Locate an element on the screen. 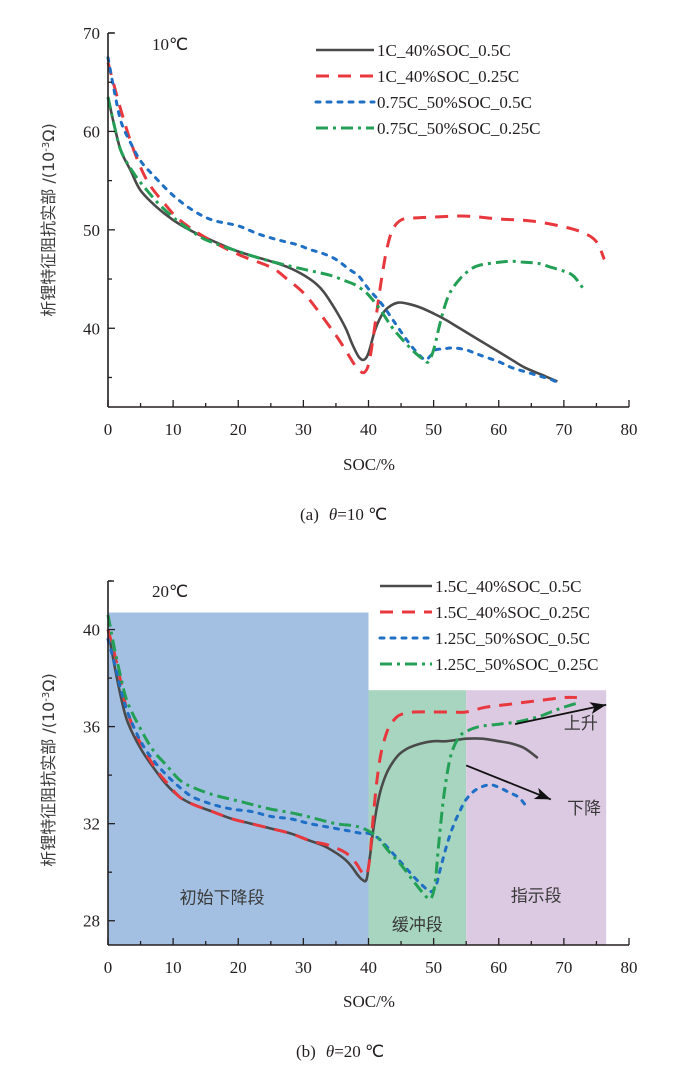 This screenshot has width=688, height=1082. chart-a-caption-value: =10 ℃ is located at coordinates (362, 514).